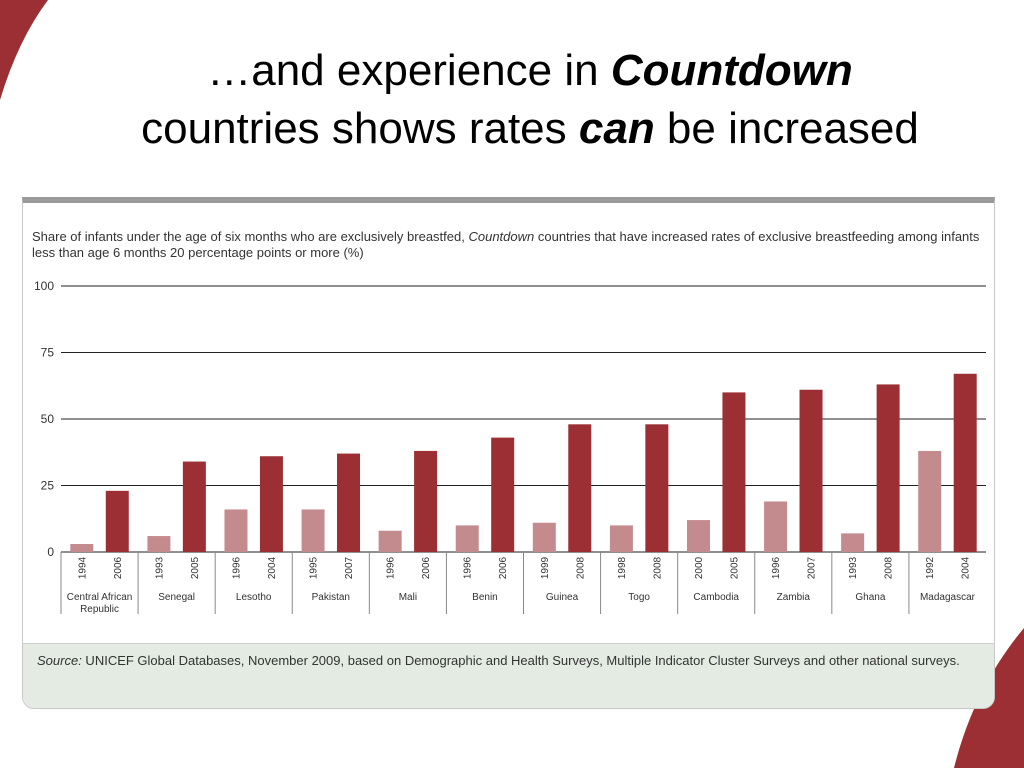  I want to click on x-tick-label: 1992, so click(930, 567).